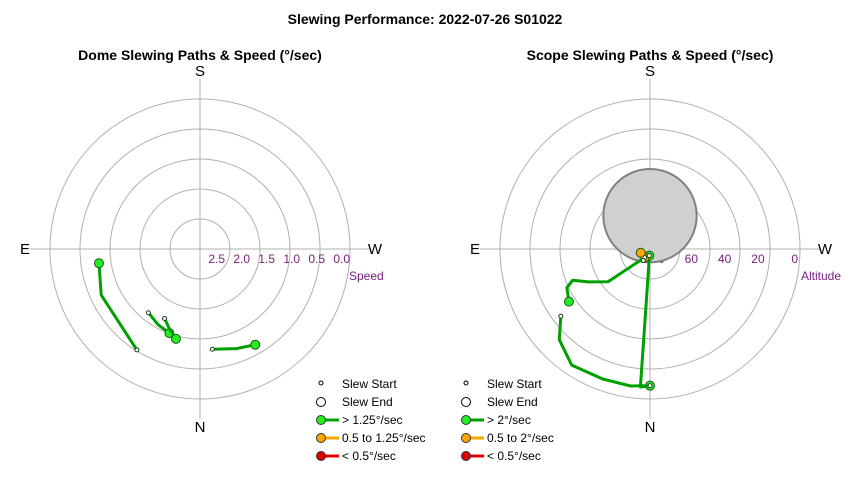 Image resolution: width=850 pixels, height=480 pixels. I want to click on dome-legend-marker-slow, so click(321, 456).